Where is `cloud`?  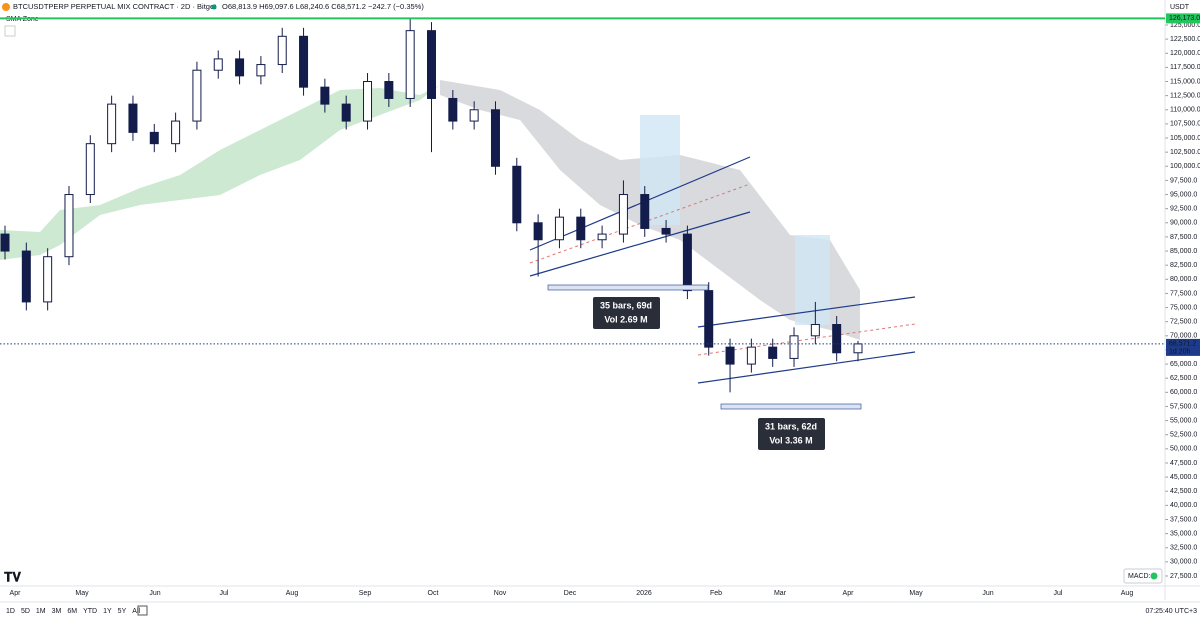 cloud is located at coordinates (220, 172).